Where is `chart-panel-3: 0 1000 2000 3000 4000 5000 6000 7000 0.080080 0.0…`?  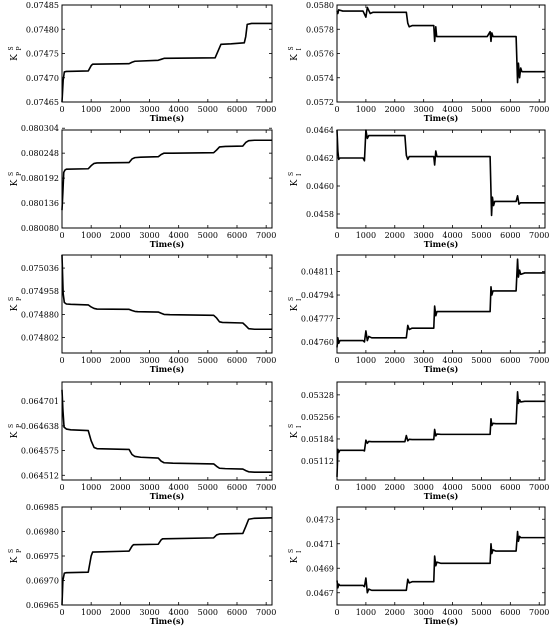 chart-panel-3: 0 1000 2000 3000 4000 5000 6000 7000 0.080080 0.0… is located at coordinates (142, 186).